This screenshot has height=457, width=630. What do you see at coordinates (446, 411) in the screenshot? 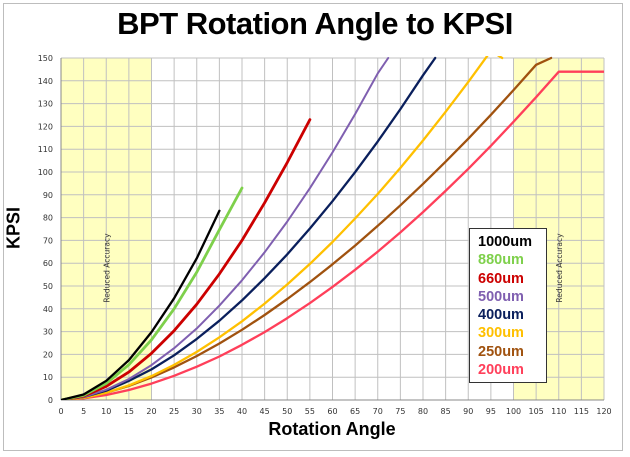
I see `x-tick-label: 85` at bounding box center [446, 411].